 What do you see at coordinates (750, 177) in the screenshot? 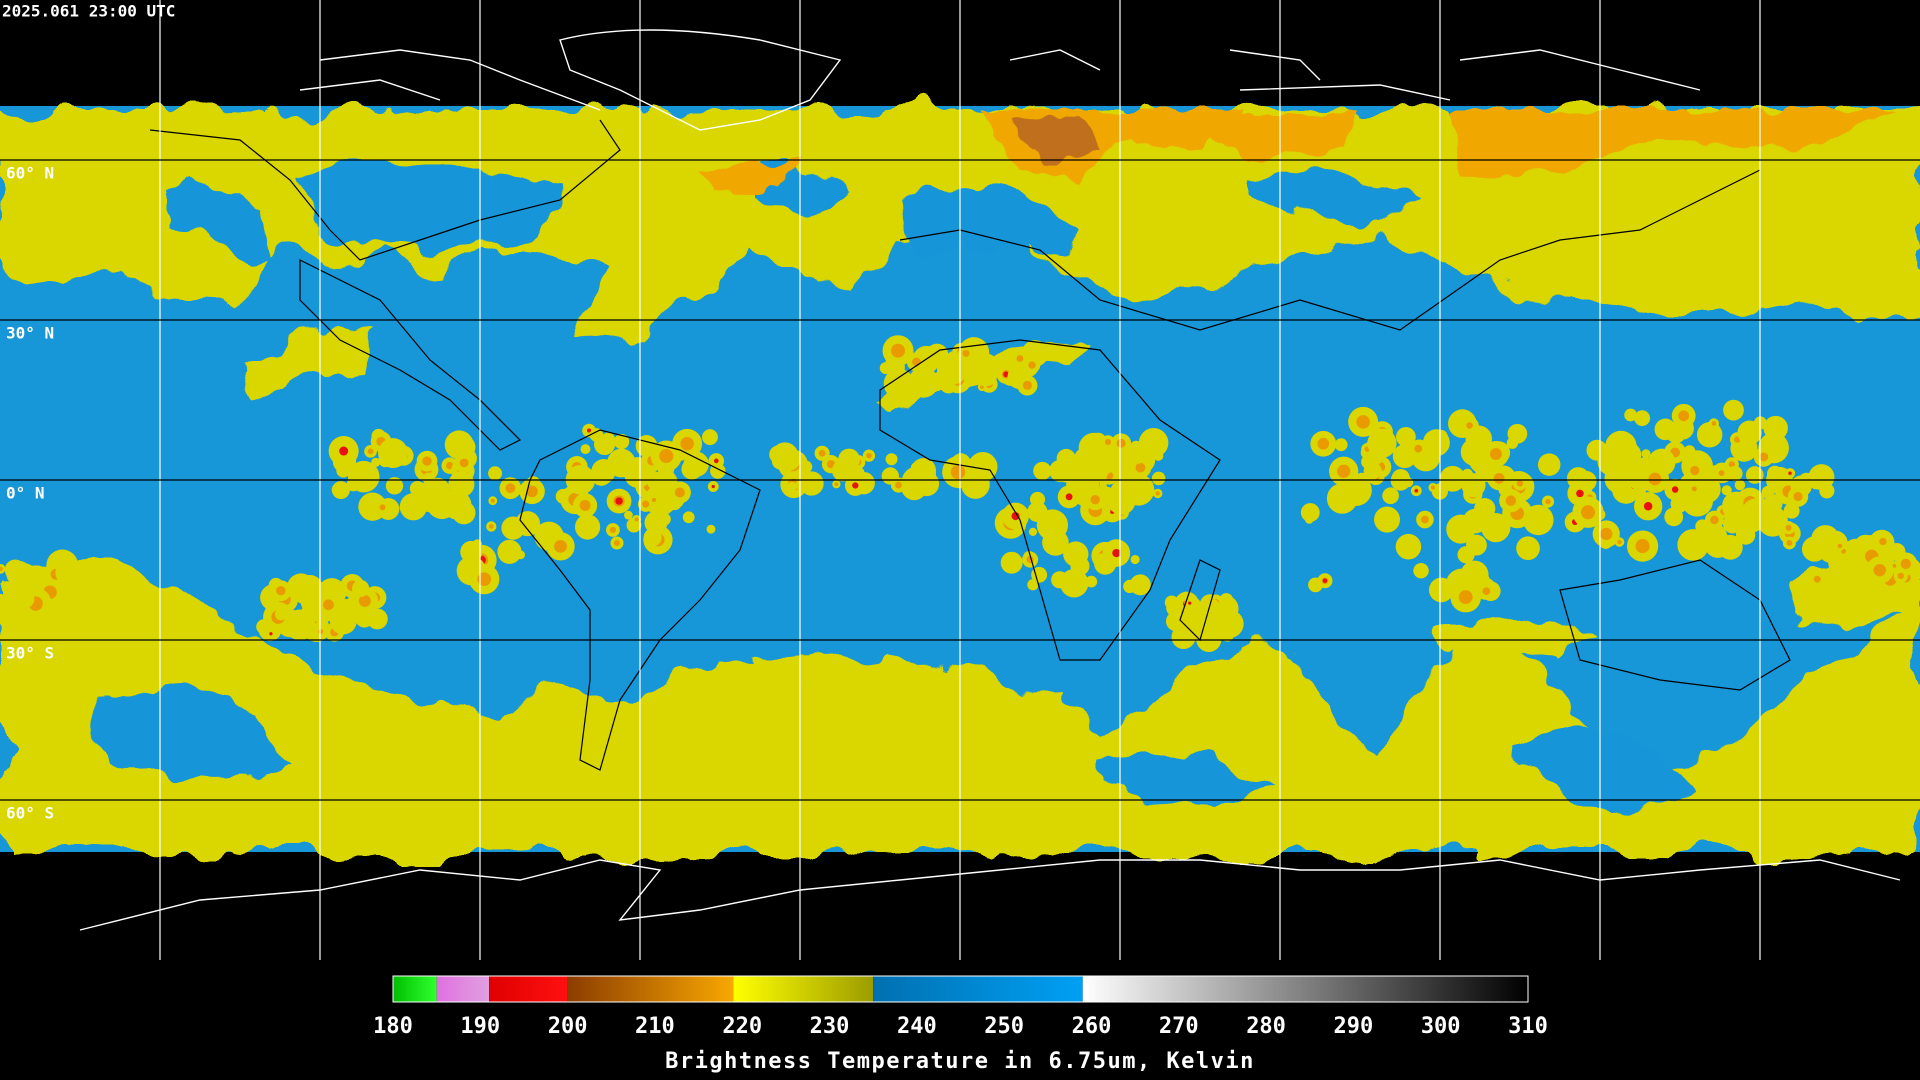
I see `orange-patch` at bounding box center [750, 177].